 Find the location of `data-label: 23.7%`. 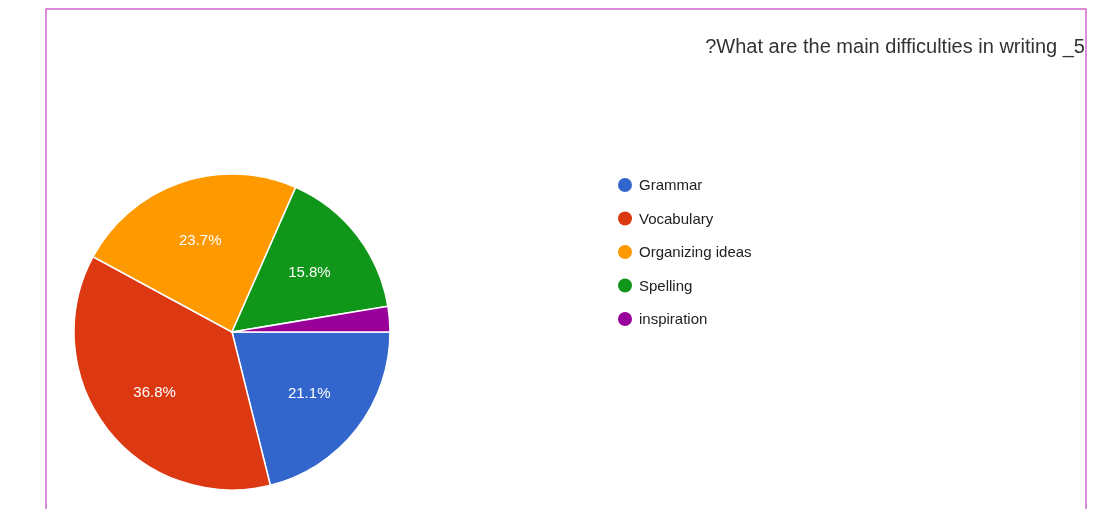

data-label: 23.7% is located at coordinates (200, 239).